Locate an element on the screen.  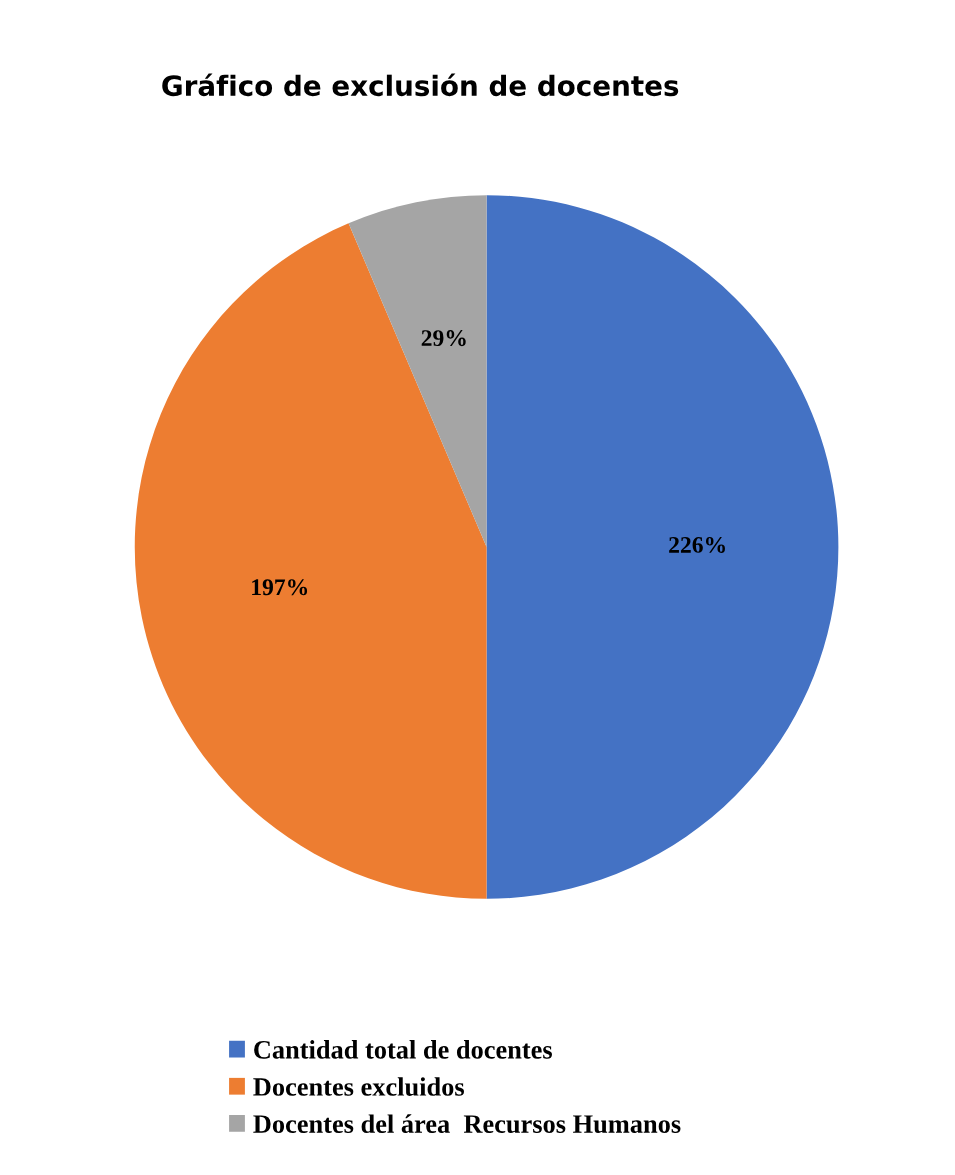
legend-label: Cantidad total de docentes is located at coordinates (403, 1049).